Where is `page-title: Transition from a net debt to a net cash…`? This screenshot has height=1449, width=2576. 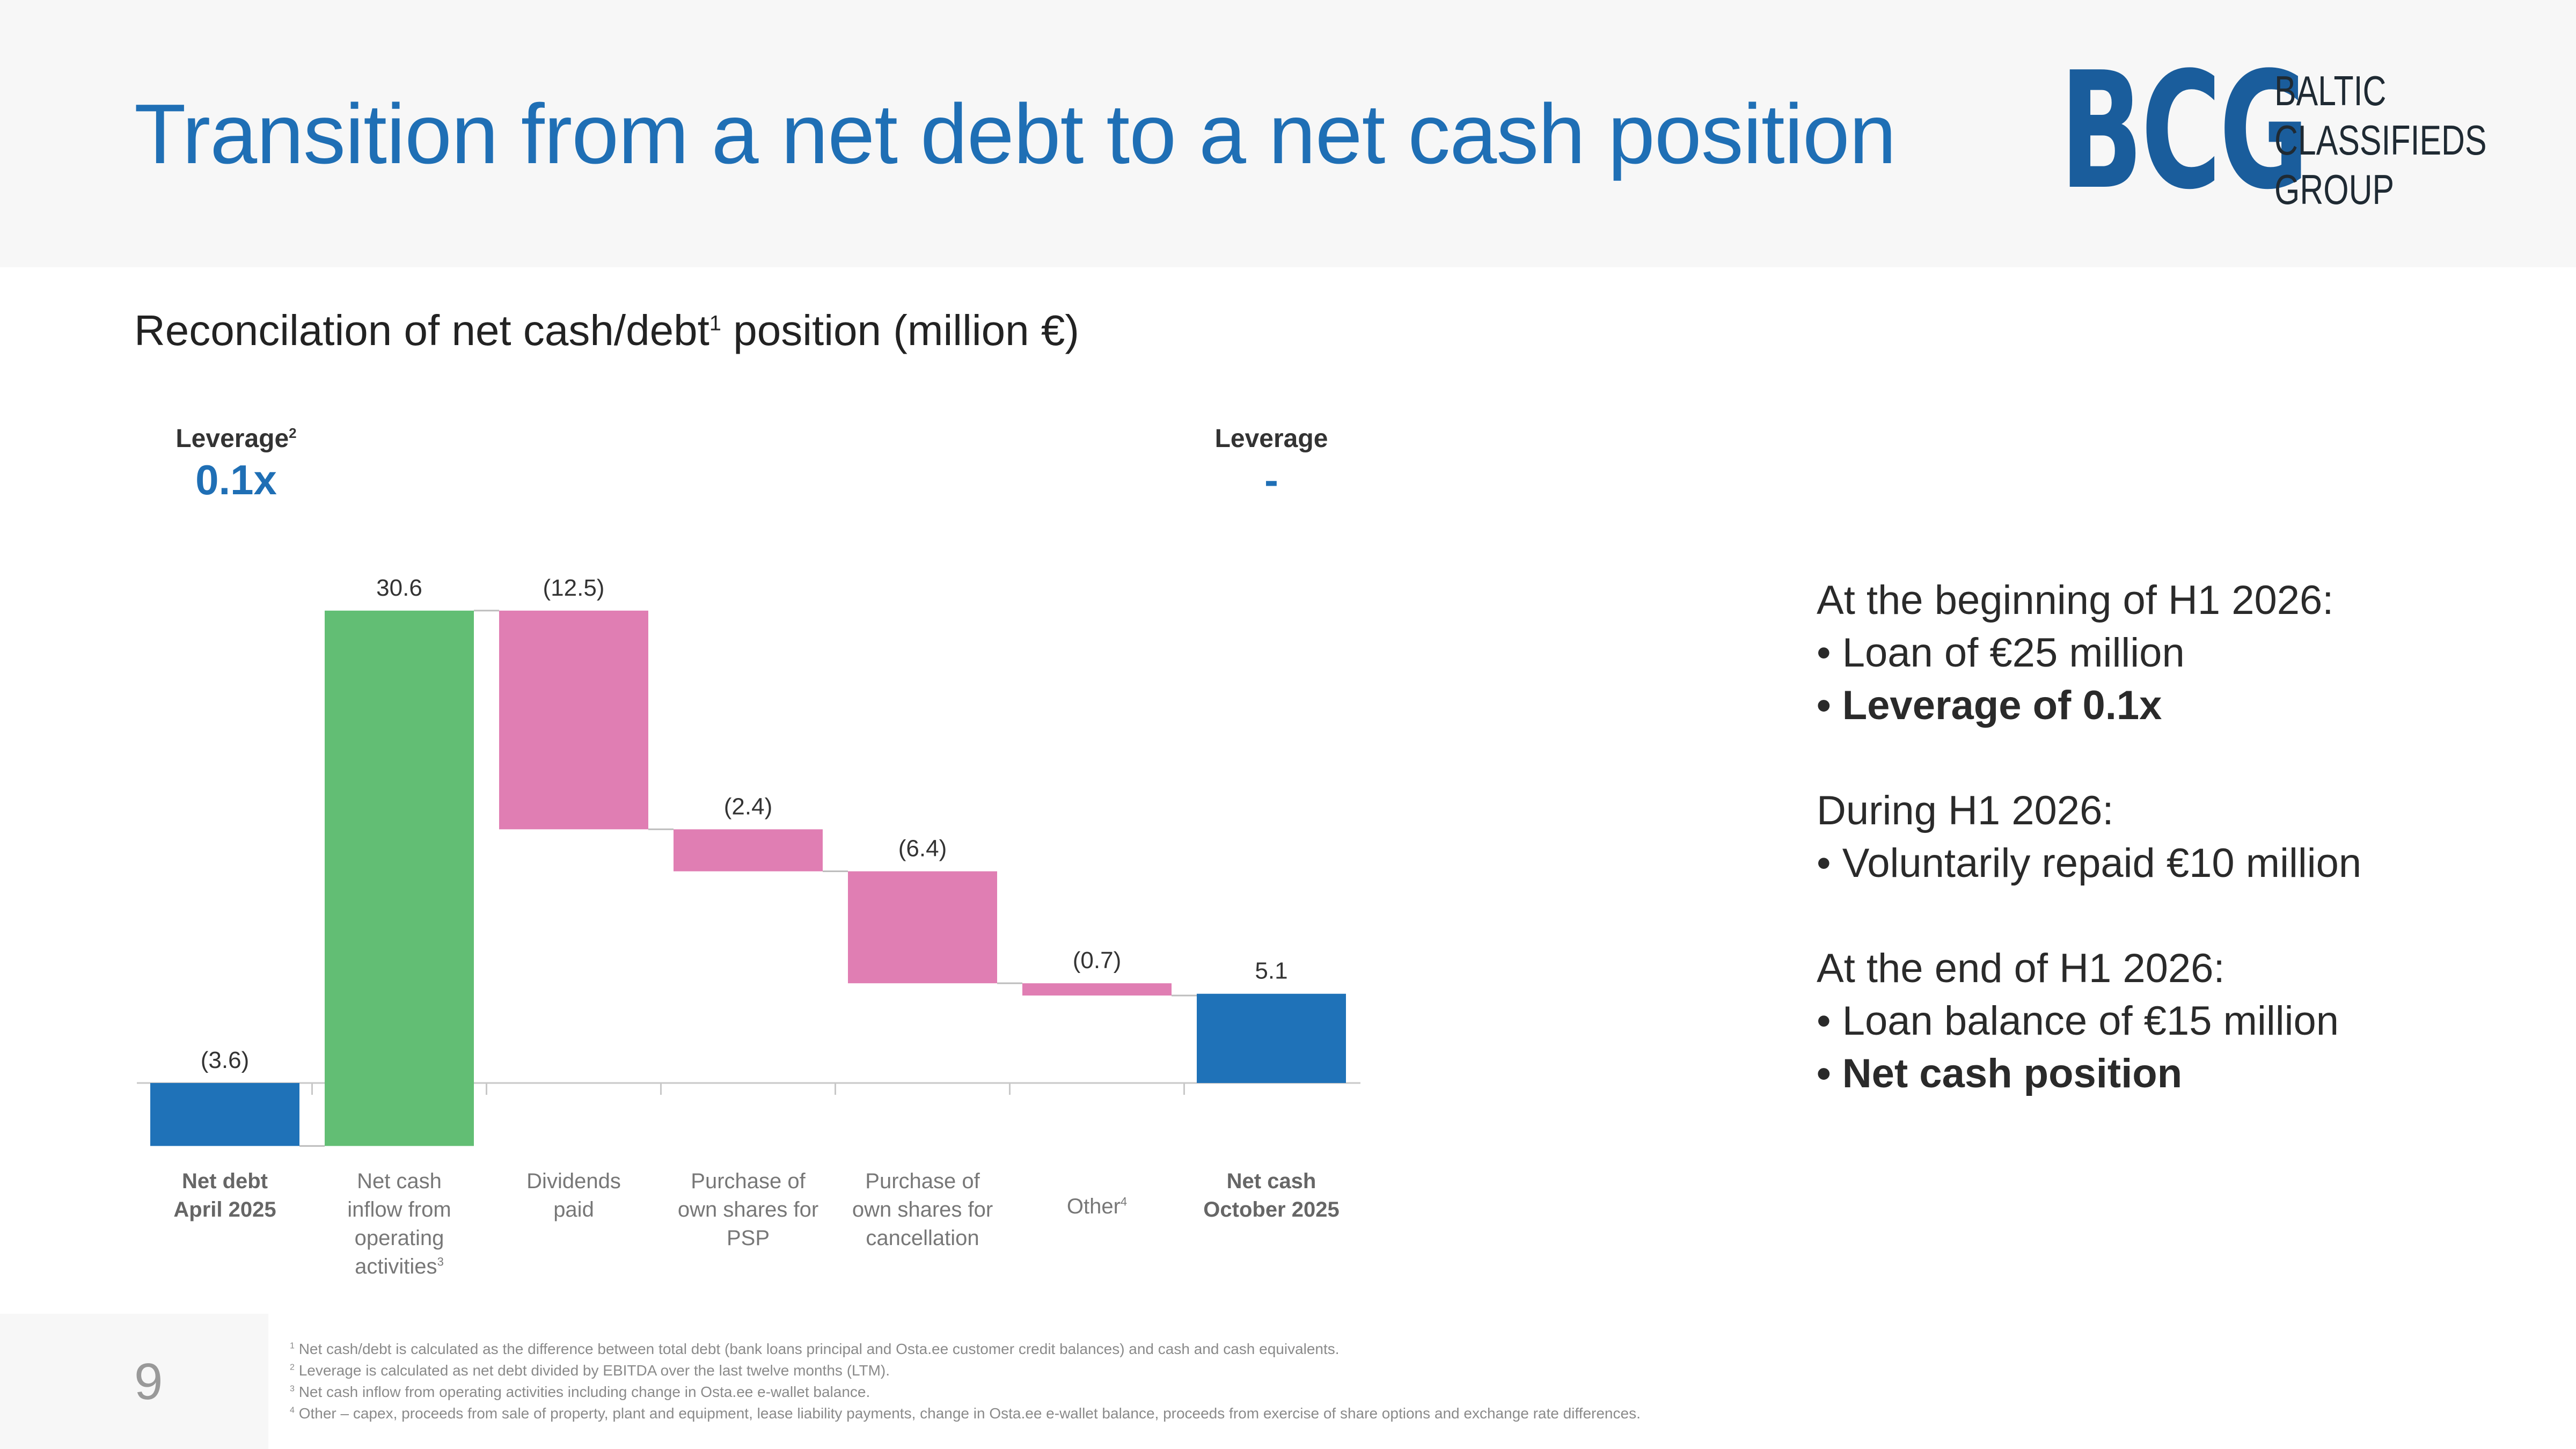
page-title: Transition from a net debt to a net cash… is located at coordinates (1015, 134).